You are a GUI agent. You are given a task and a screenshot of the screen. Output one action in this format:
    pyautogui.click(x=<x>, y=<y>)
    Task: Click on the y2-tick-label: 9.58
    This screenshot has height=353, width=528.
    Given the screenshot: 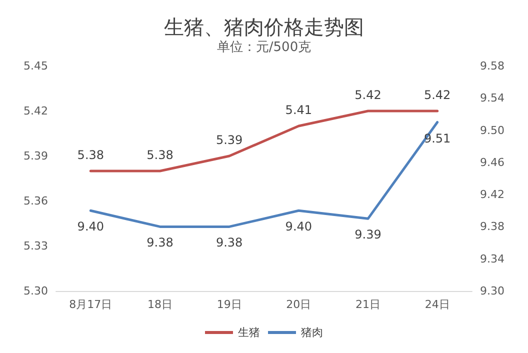 What is the action you would take?
    pyautogui.click(x=492, y=66)
    